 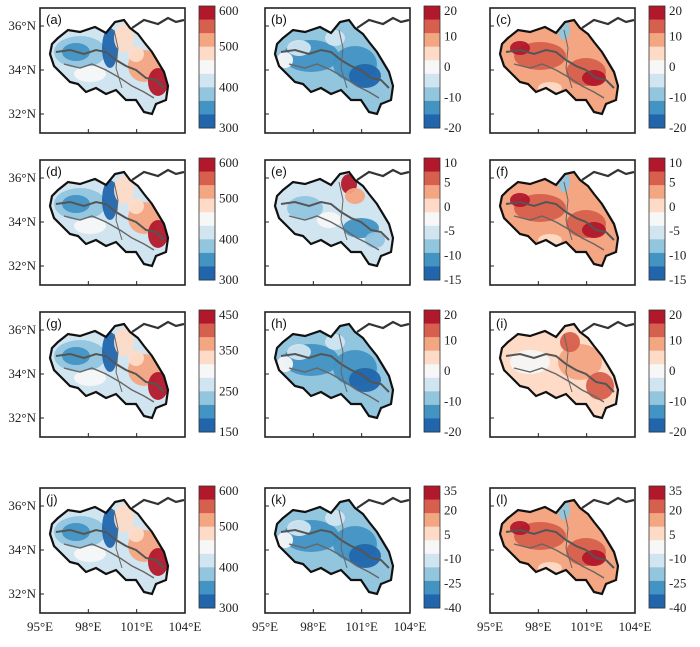 What do you see at coordinates (136, 626) in the screenshot?
I see `lon-tick-label: 101°E` at bounding box center [136, 626].